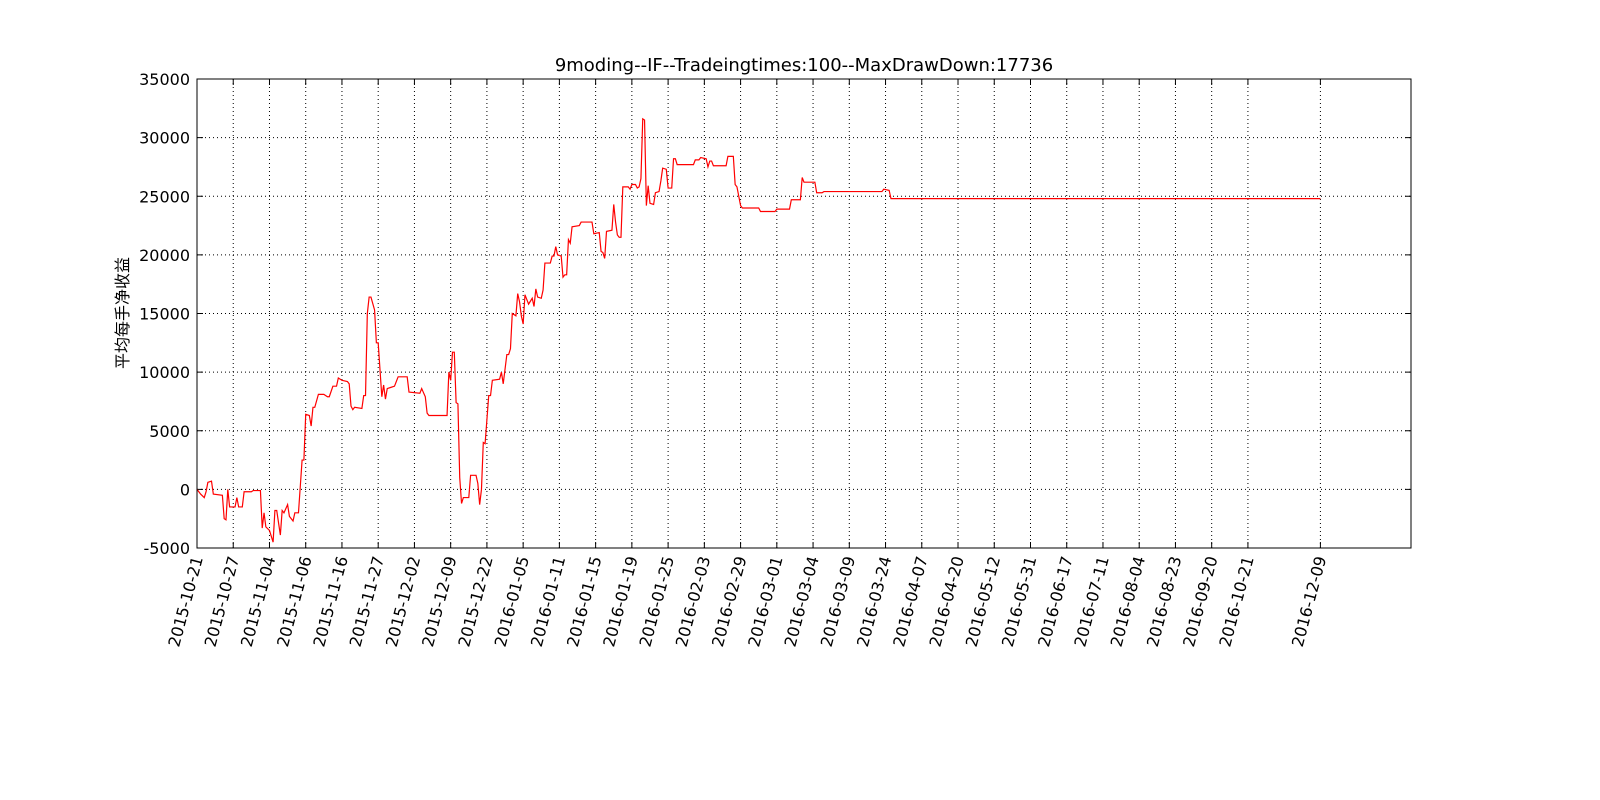  Describe the element at coordinates (765, 601) in the screenshot. I see `x-tick-label: 2016-03-01` at that location.